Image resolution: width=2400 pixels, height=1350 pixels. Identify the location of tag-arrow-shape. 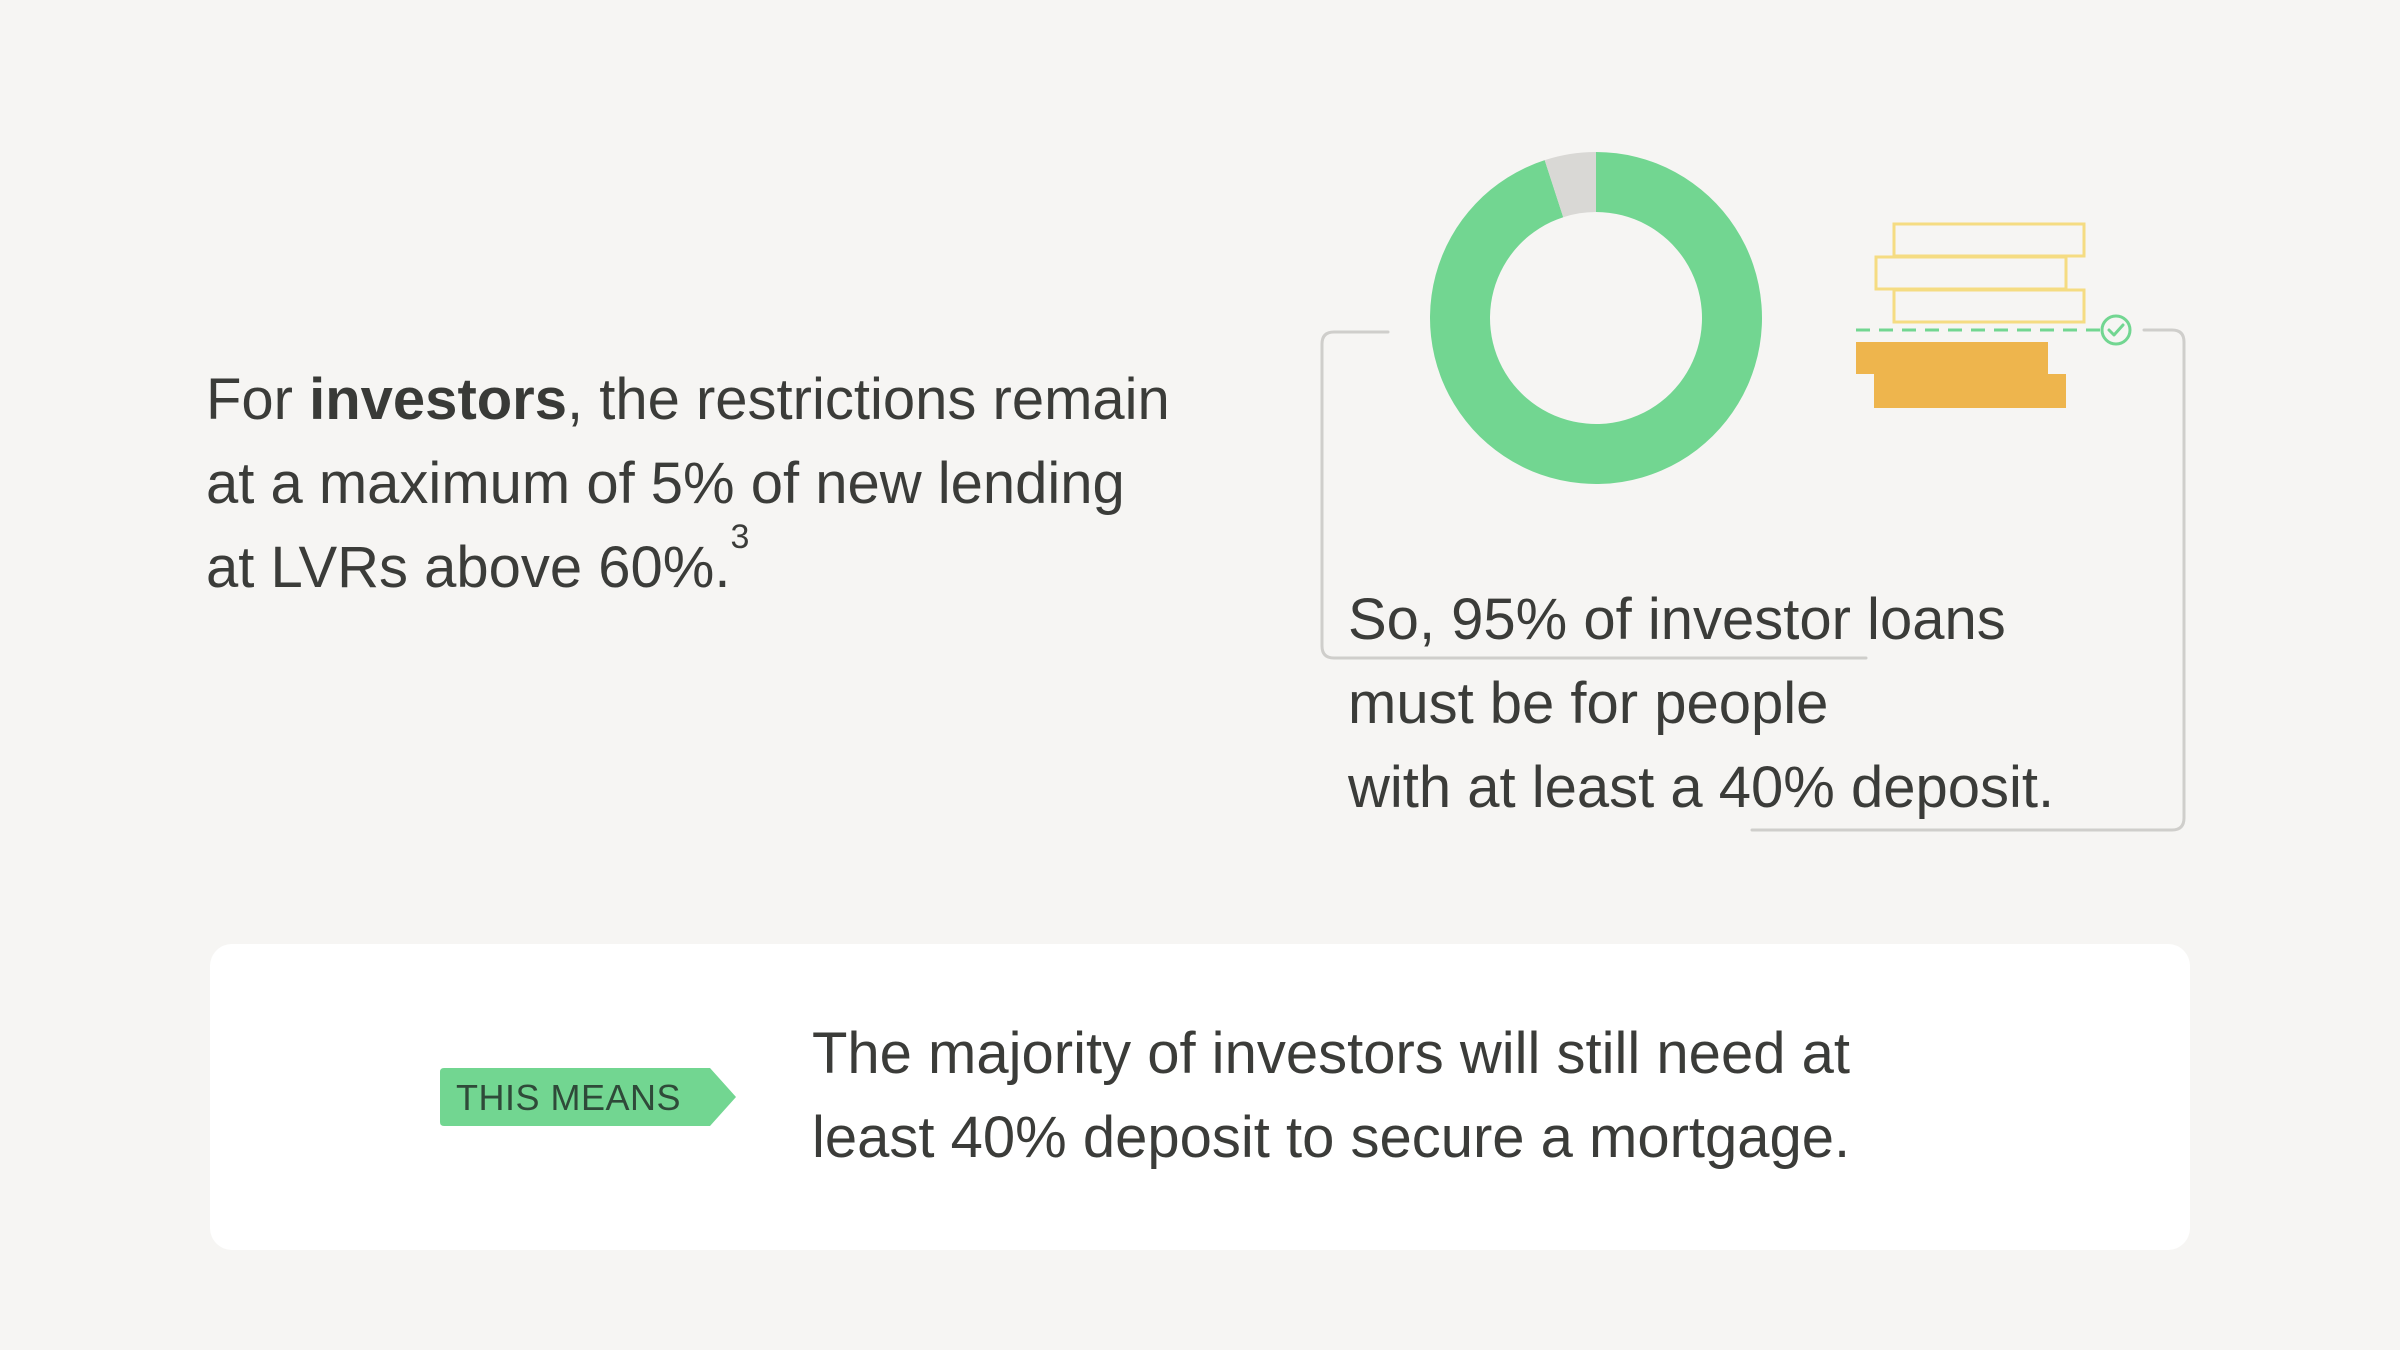
(588, 1097).